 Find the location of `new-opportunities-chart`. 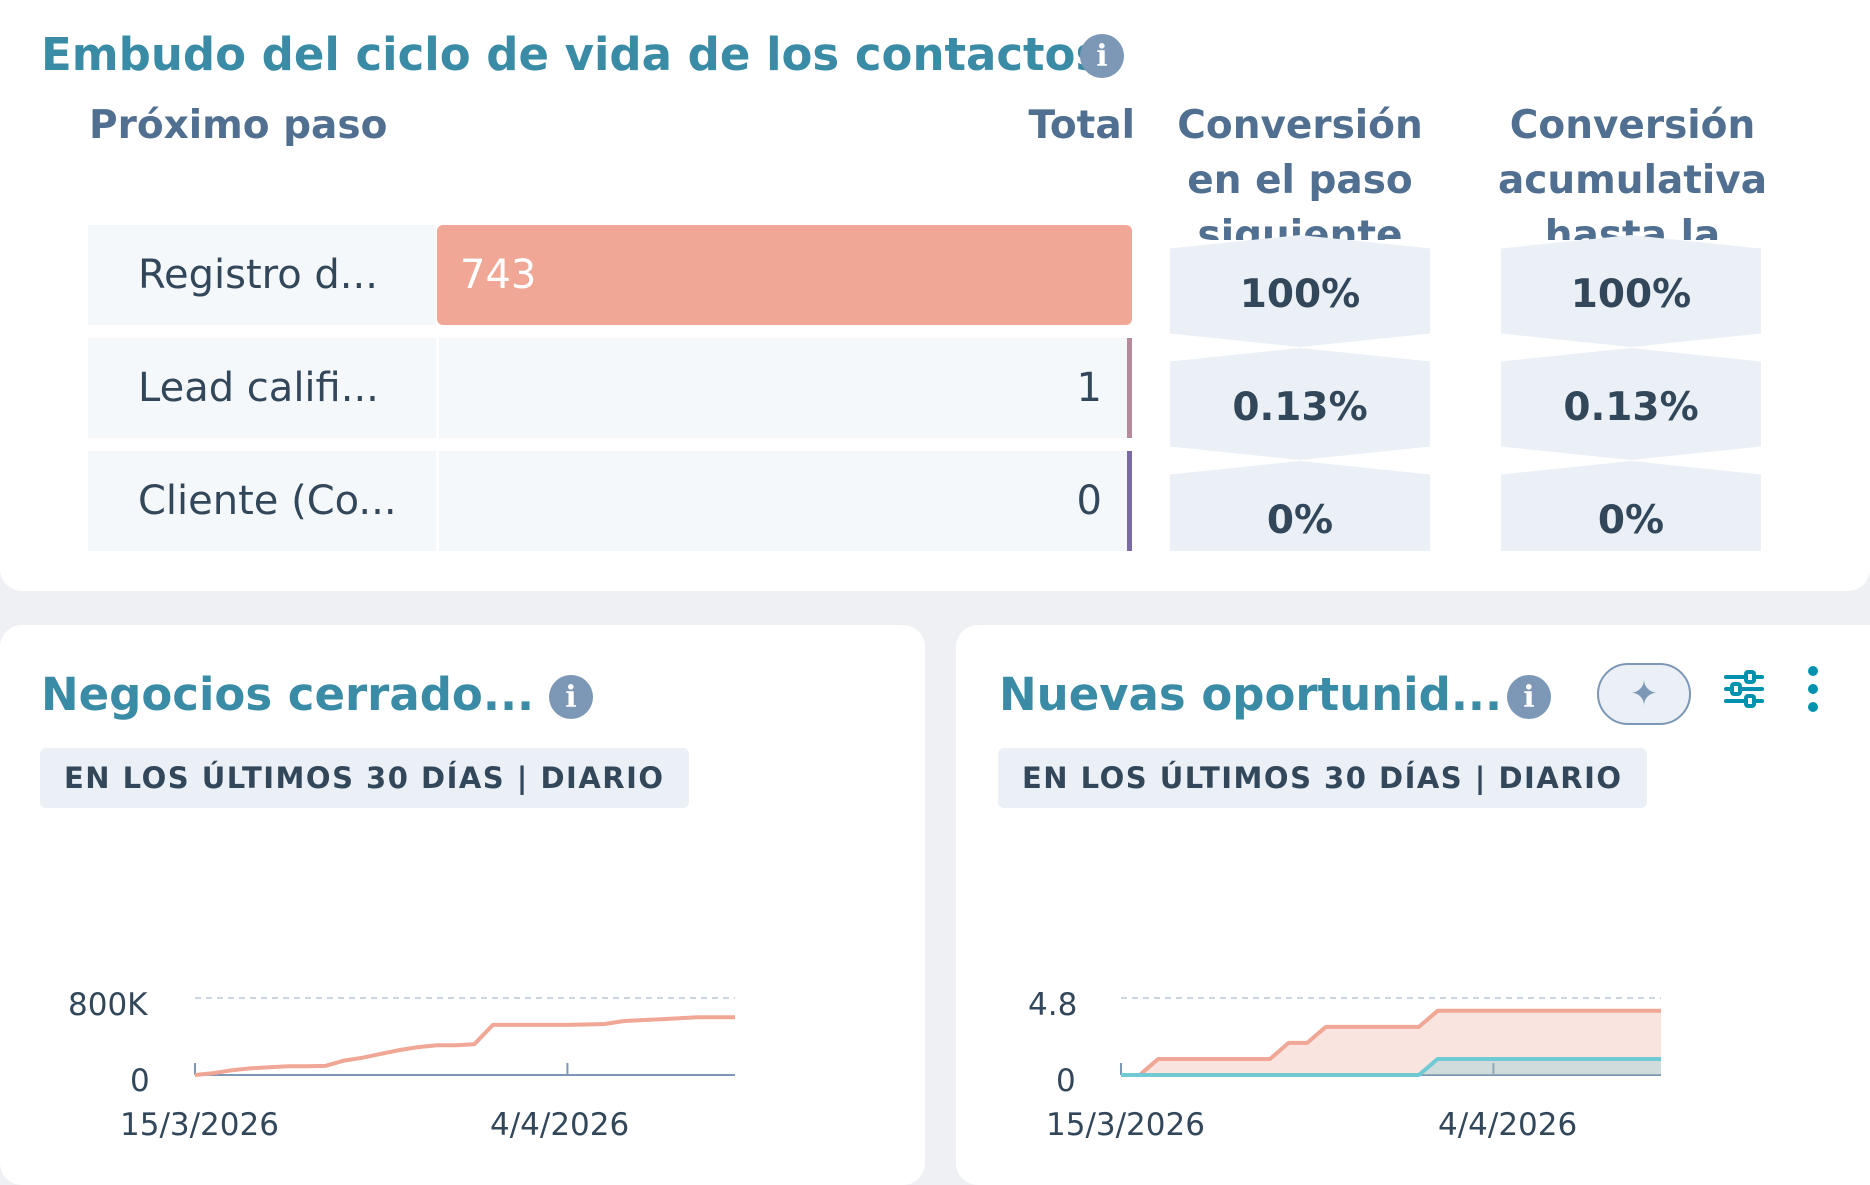

new-opportunities-chart is located at coordinates (1390, 1037).